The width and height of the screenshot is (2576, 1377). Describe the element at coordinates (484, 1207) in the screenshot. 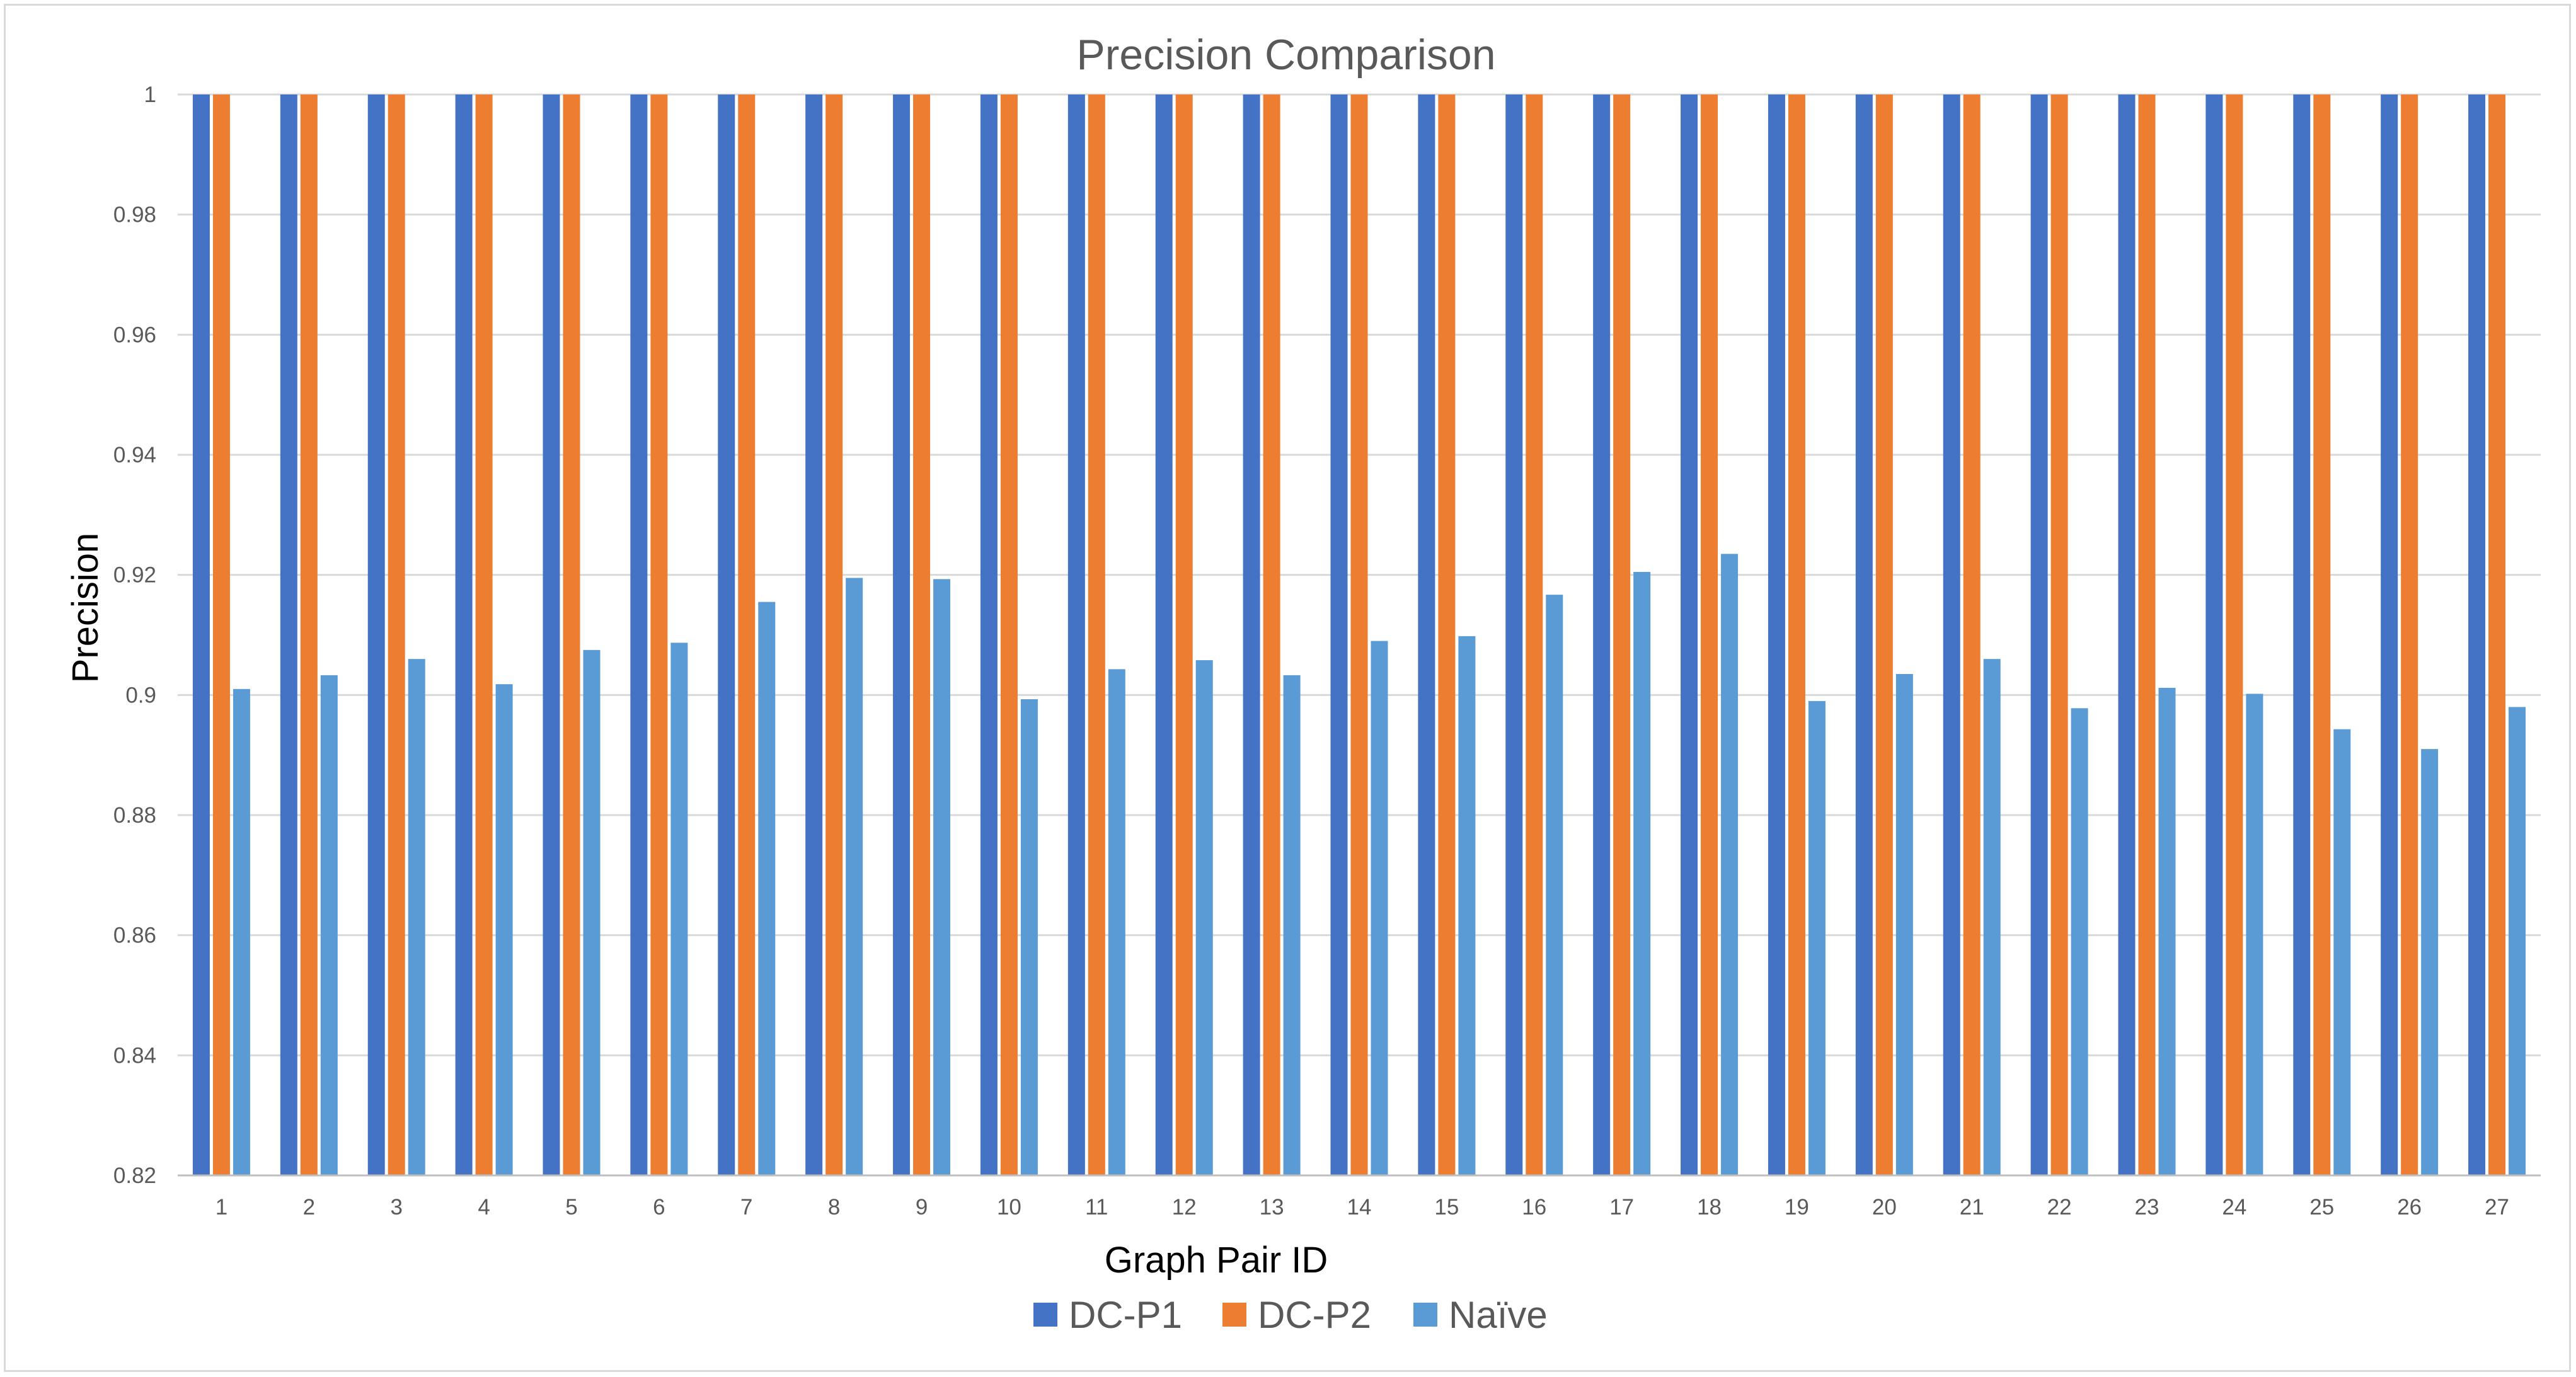

I see `x-tick-label: 4` at that location.